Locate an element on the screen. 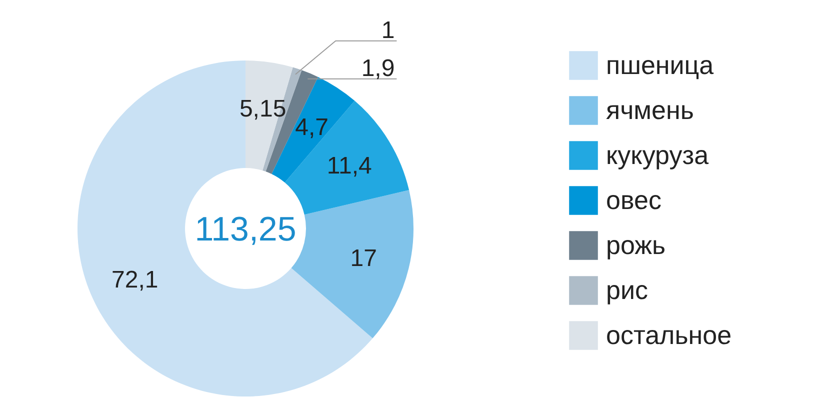  legend-label: остальное is located at coordinates (669, 335).